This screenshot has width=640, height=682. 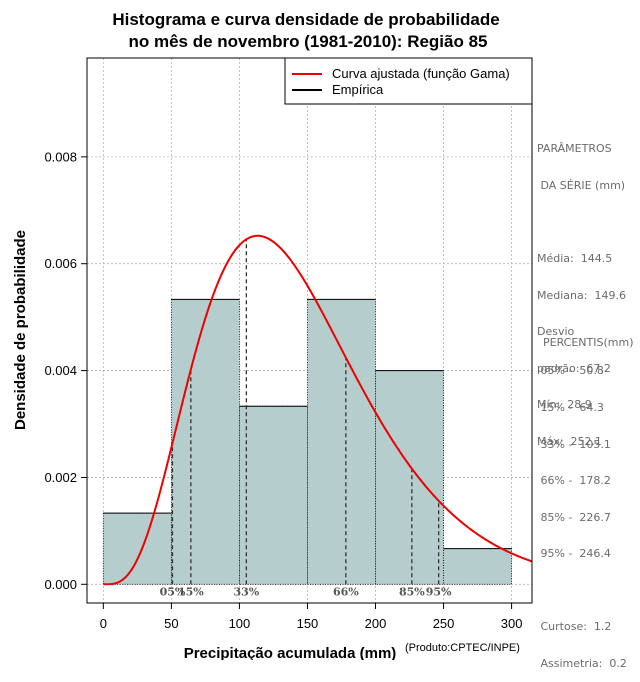 I want to click on x-tick-label: 100, so click(x=240, y=623).